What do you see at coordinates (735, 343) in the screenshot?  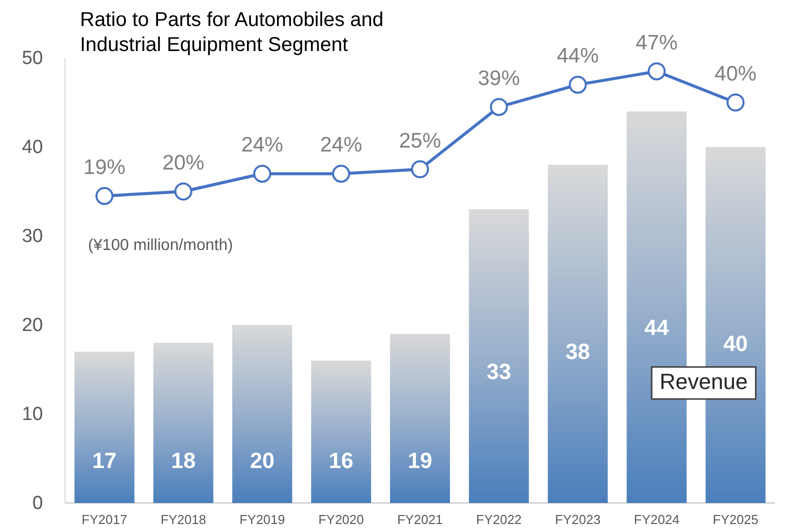 I see `data-label: 40` at bounding box center [735, 343].